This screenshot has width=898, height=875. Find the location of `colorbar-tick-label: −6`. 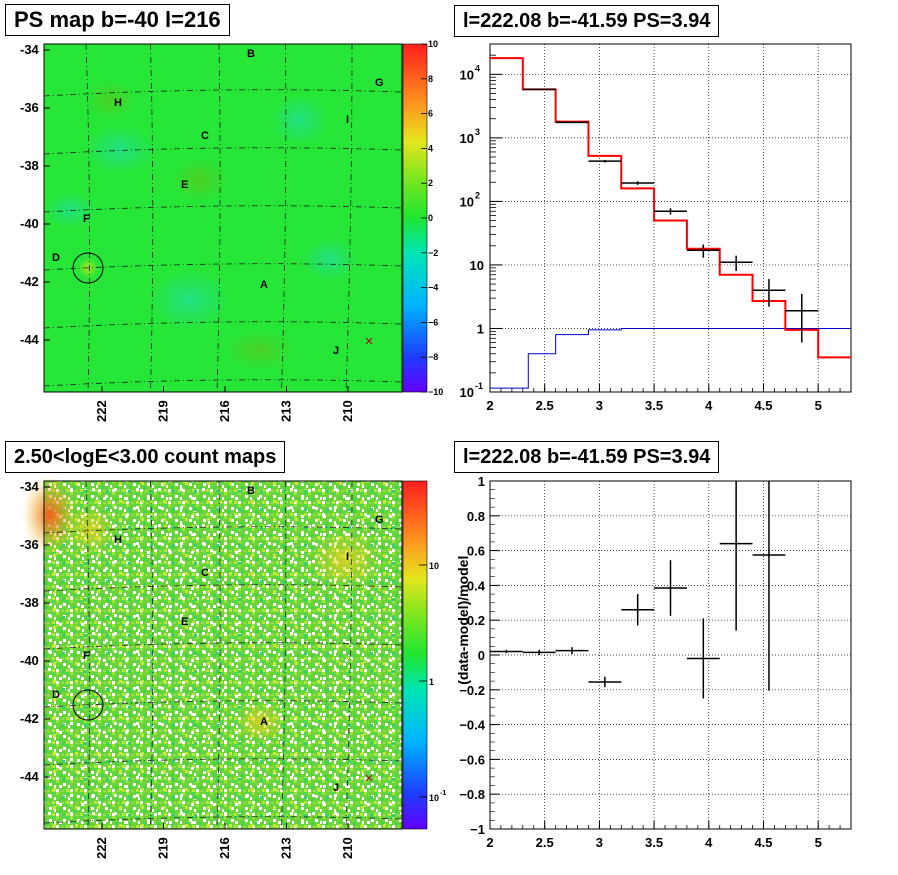

colorbar-tick-label: −6 is located at coordinates (433, 322).